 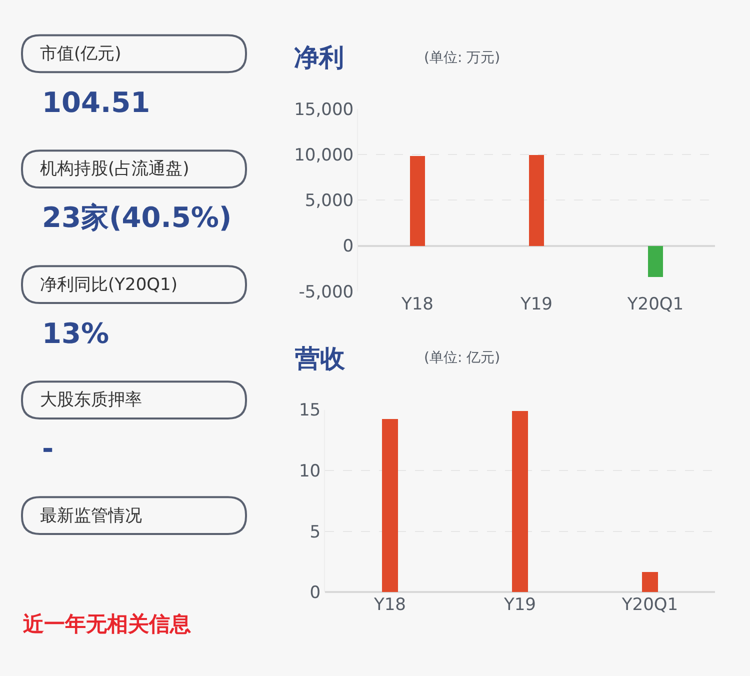 What do you see at coordinates (309, 410) in the screenshot?
I see `y-tick-label: 15` at bounding box center [309, 410].